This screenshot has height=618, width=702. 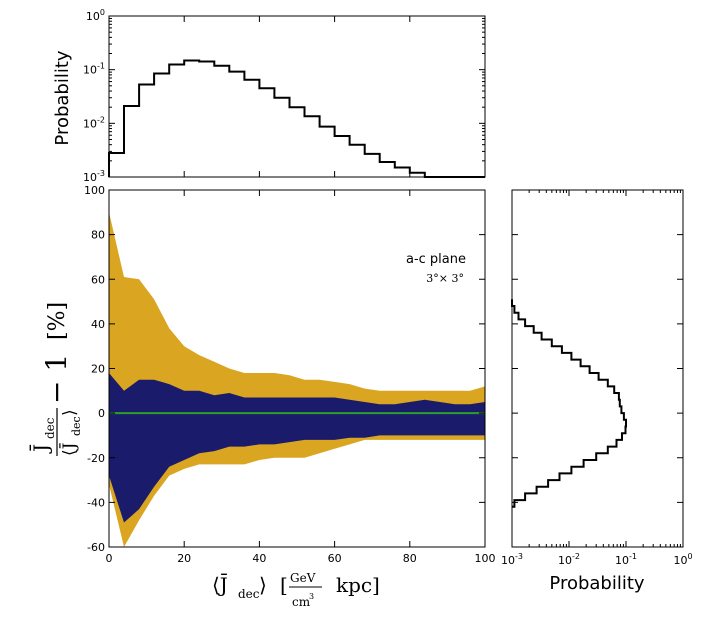 I want to click on top-ytick-label: 10⁻², so click(x=94, y=122).